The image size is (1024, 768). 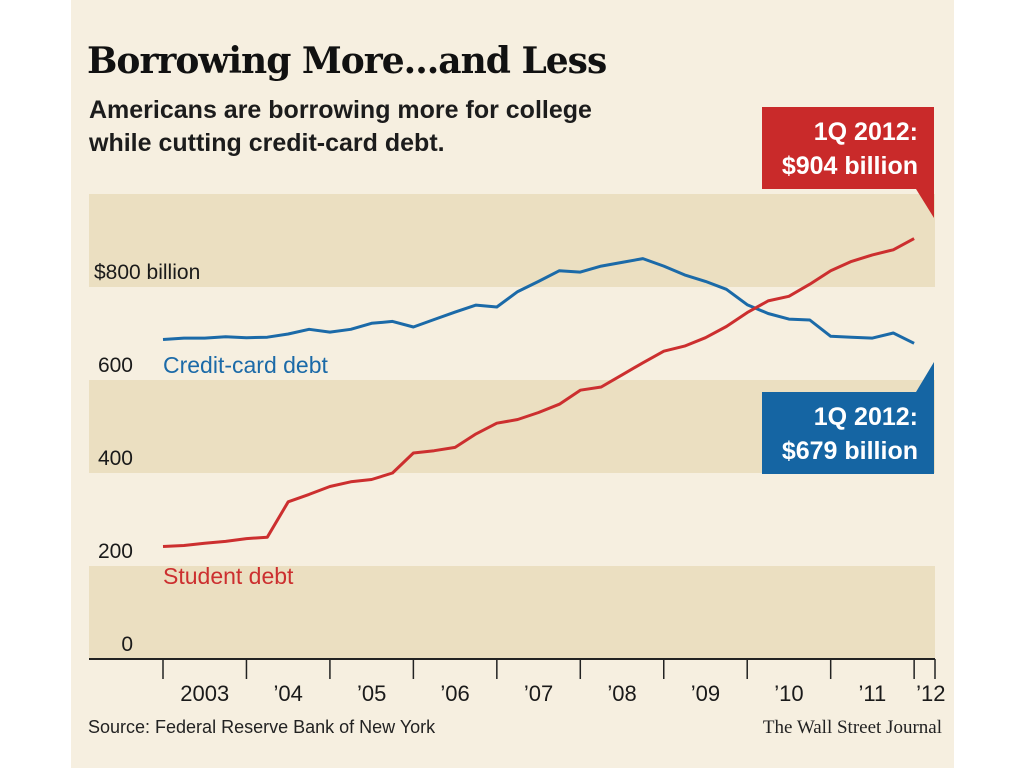 I want to click on x-tick-label-2010: ’10, so click(x=788, y=693).